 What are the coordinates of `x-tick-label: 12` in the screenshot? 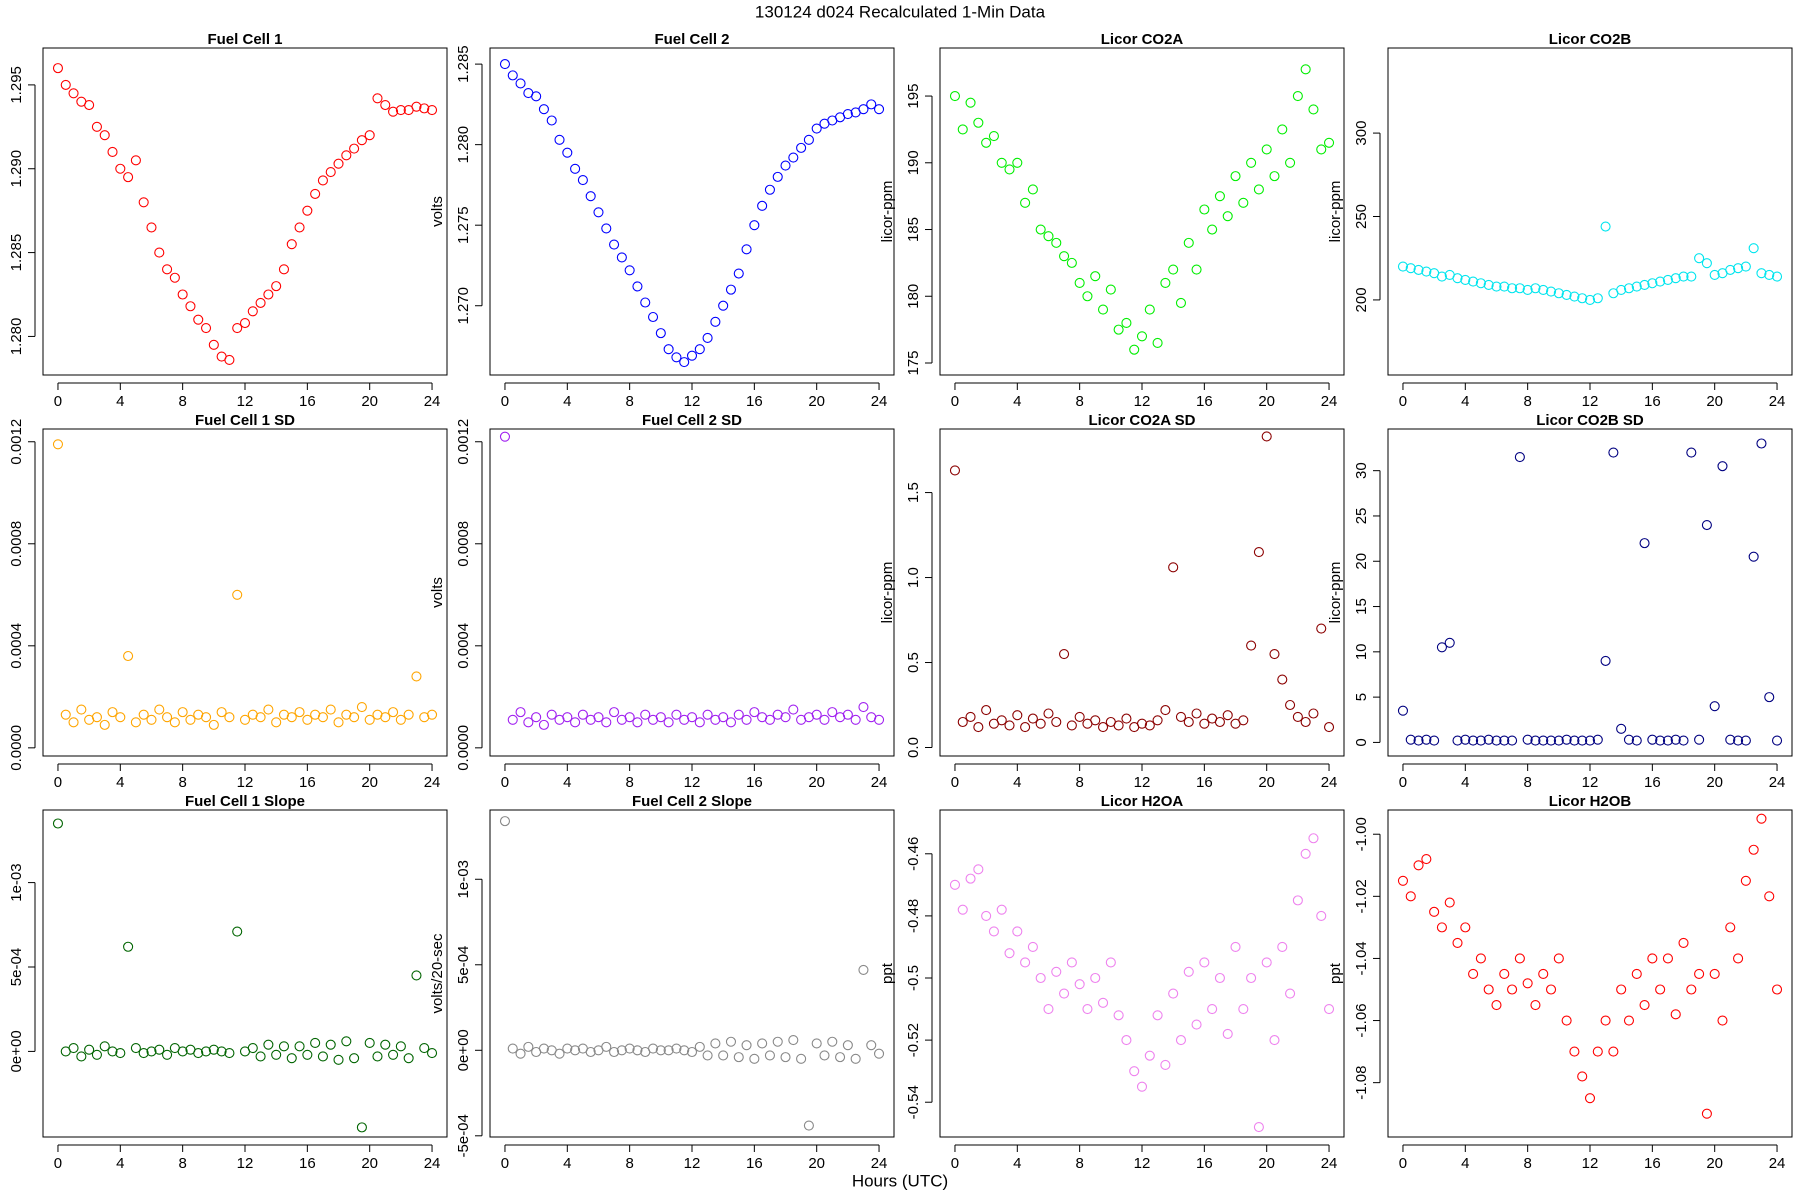 It's located at (692, 401).